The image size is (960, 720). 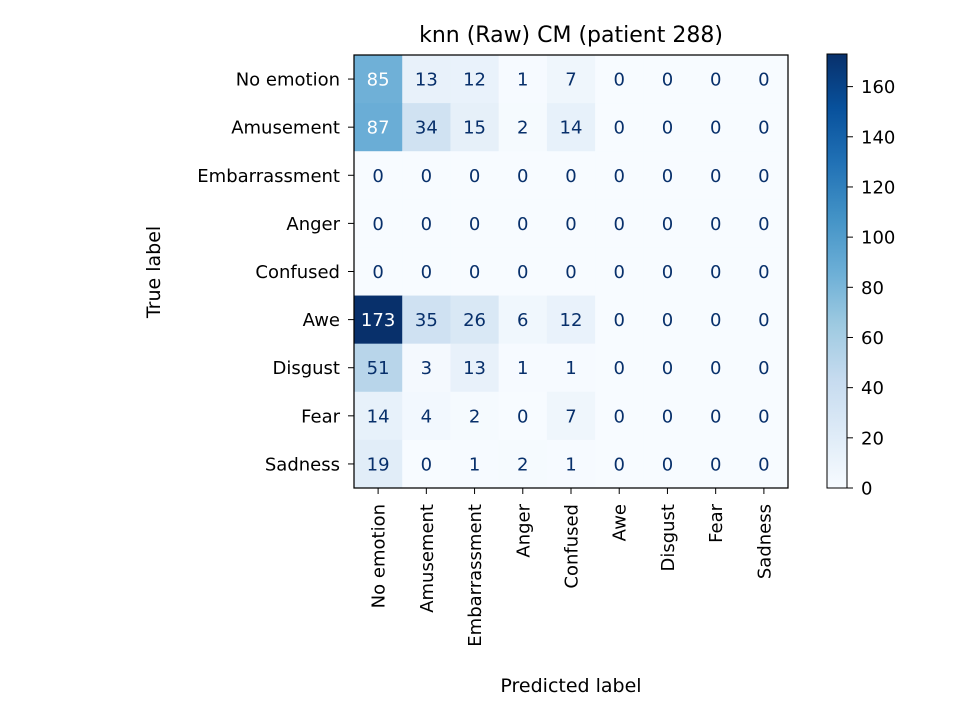 I want to click on cell-value-label: 3, so click(x=426, y=368).